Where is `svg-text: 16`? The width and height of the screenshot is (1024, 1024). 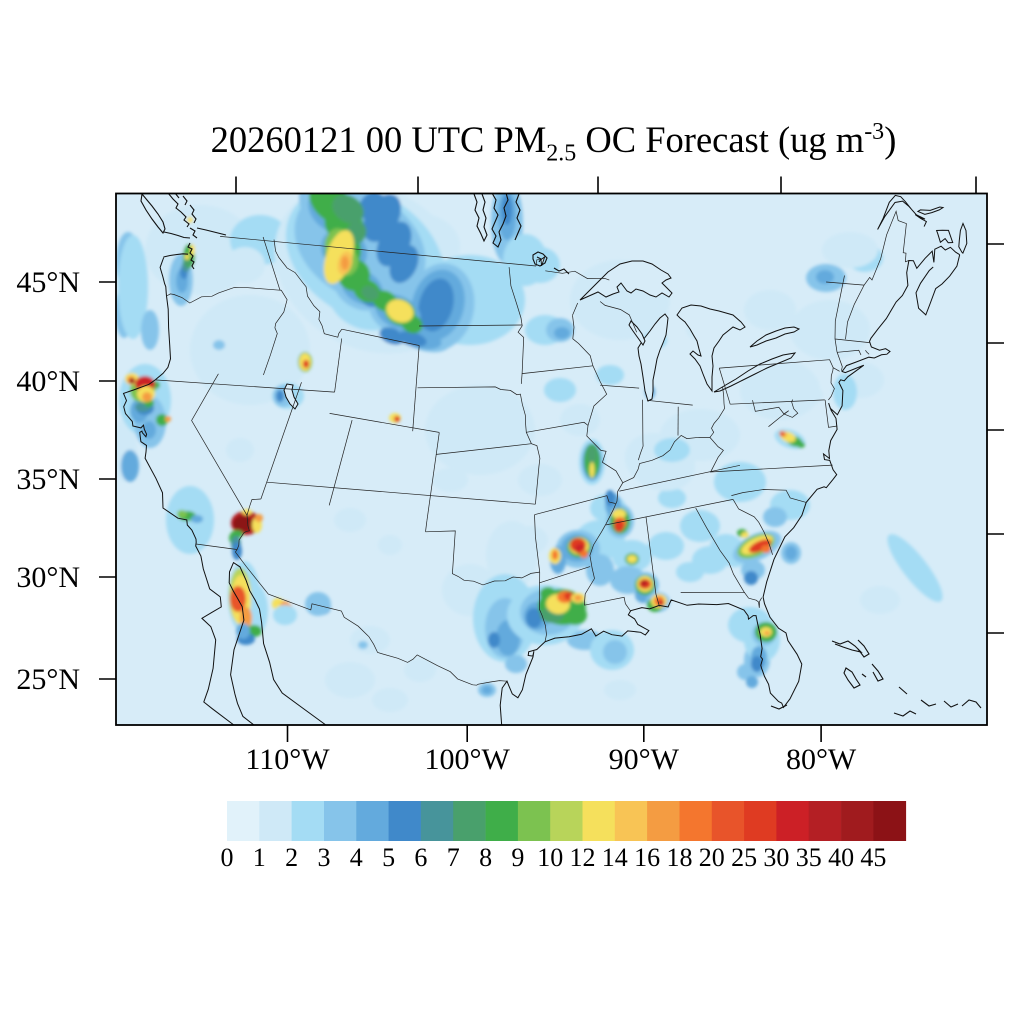 svg-text: 16 is located at coordinates (647, 857).